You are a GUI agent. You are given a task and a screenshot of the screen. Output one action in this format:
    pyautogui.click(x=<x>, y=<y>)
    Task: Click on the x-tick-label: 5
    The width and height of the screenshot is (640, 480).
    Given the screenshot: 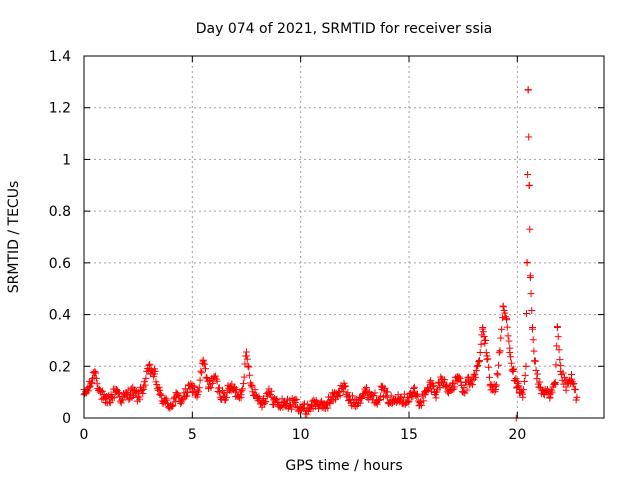 What is the action you would take?
    pyautogui.click(x=192, y=435)
    